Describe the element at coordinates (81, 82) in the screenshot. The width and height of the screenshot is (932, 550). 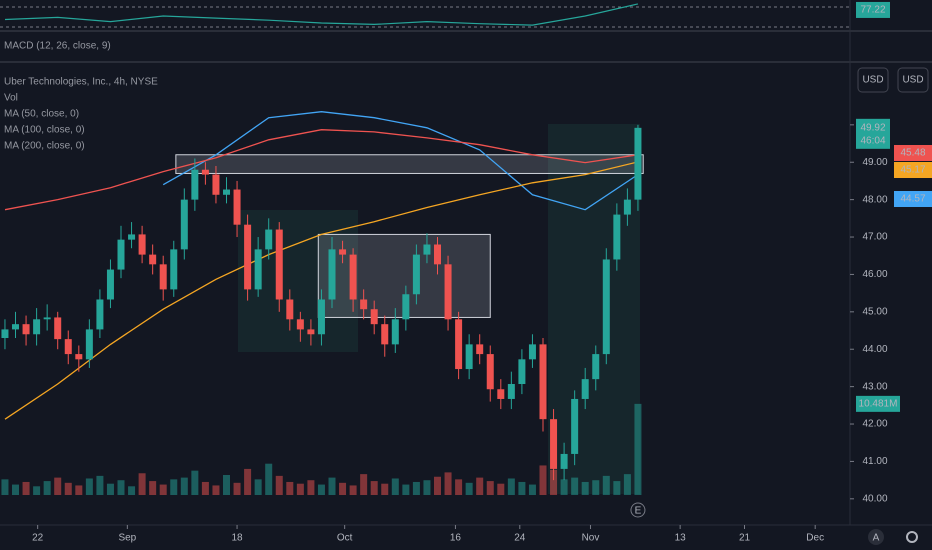
I see `chart-title: Uber Technologies, Inc., 4h, NYSE` at that location.